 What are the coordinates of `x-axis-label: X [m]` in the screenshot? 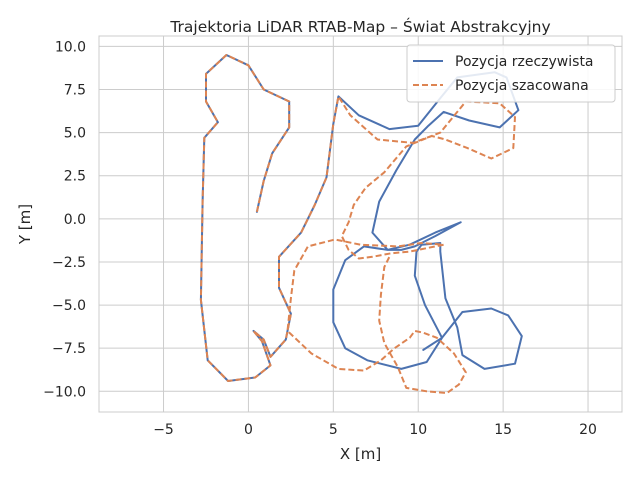 It's located at (360, 454).